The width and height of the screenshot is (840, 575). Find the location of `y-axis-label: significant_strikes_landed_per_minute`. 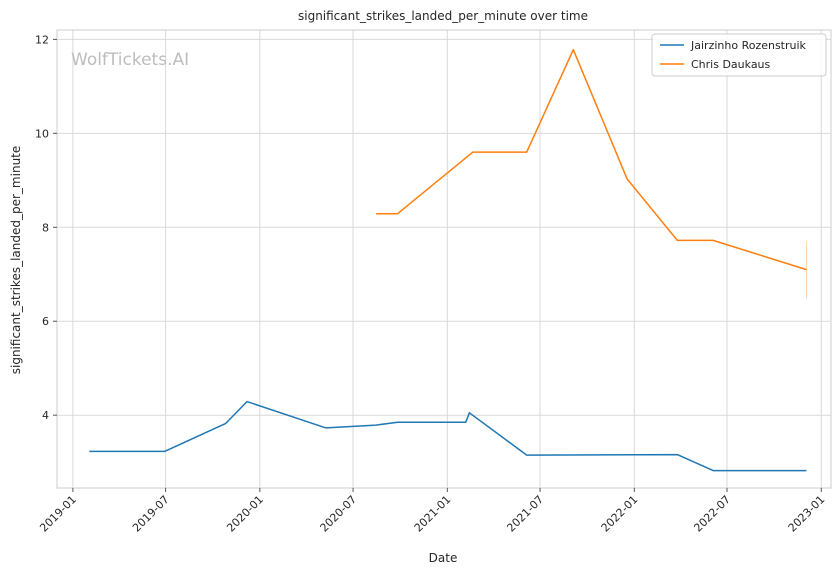

y-axis-label: significant_strikes_landed_per_minute is located at coordinates (16, 260).